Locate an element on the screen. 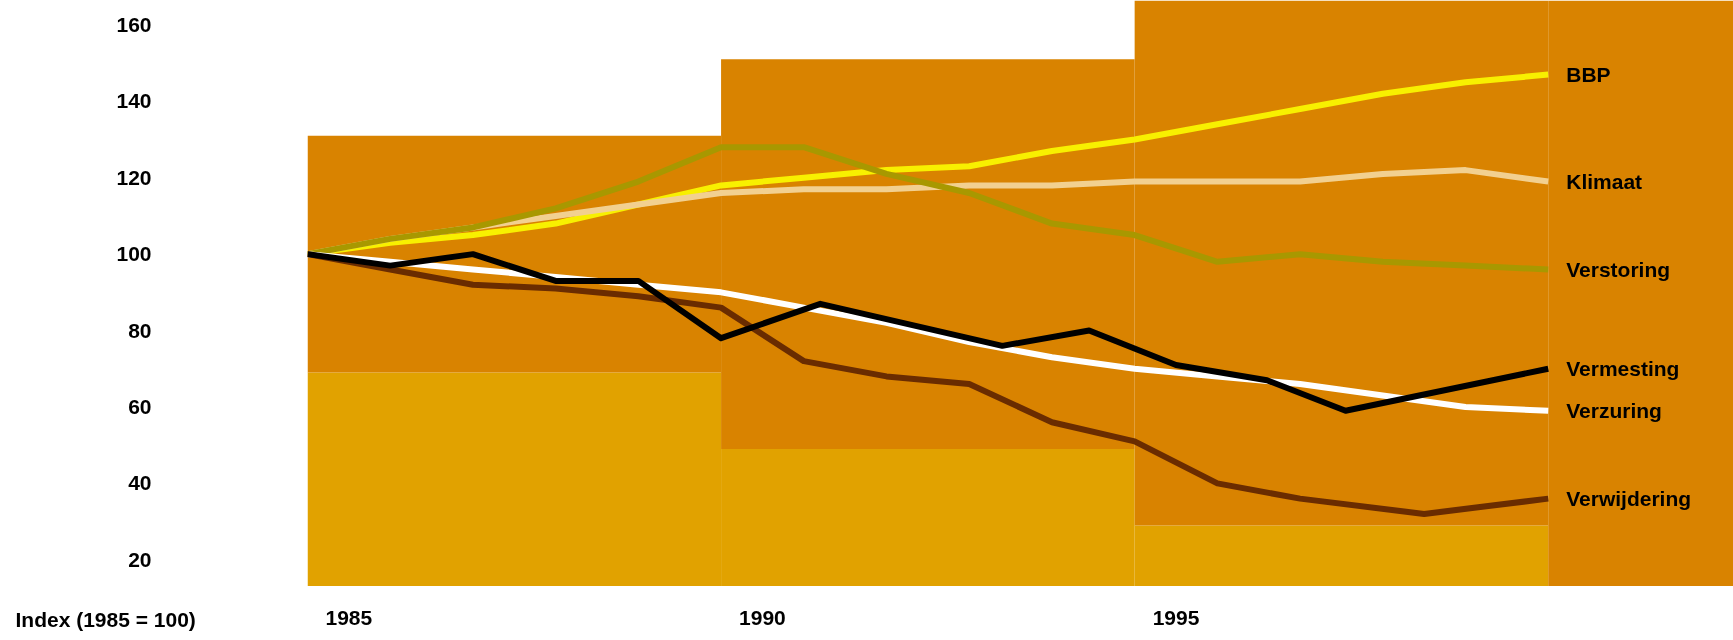  series-label: Verwijdering is located at coordinates (1629, 499).